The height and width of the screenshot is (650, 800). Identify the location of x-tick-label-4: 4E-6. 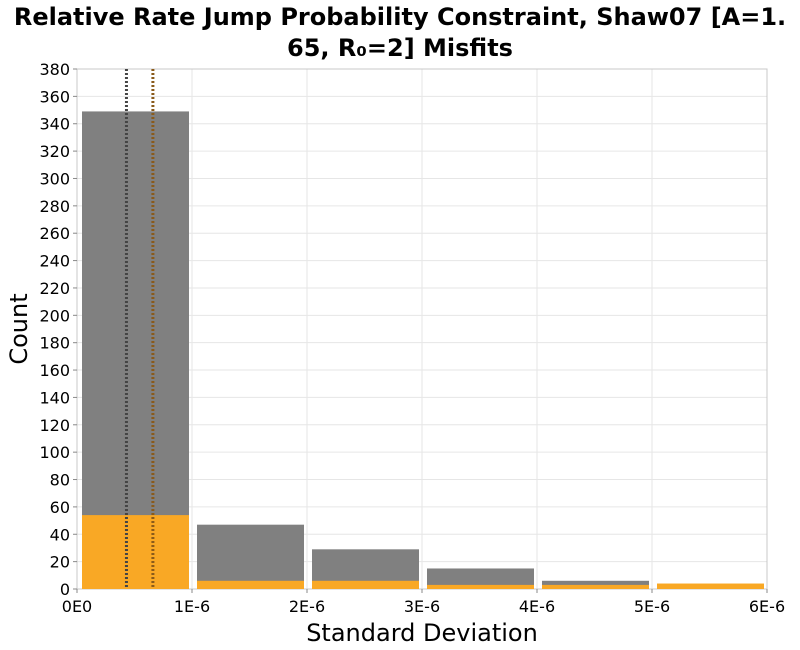
(537, 606).